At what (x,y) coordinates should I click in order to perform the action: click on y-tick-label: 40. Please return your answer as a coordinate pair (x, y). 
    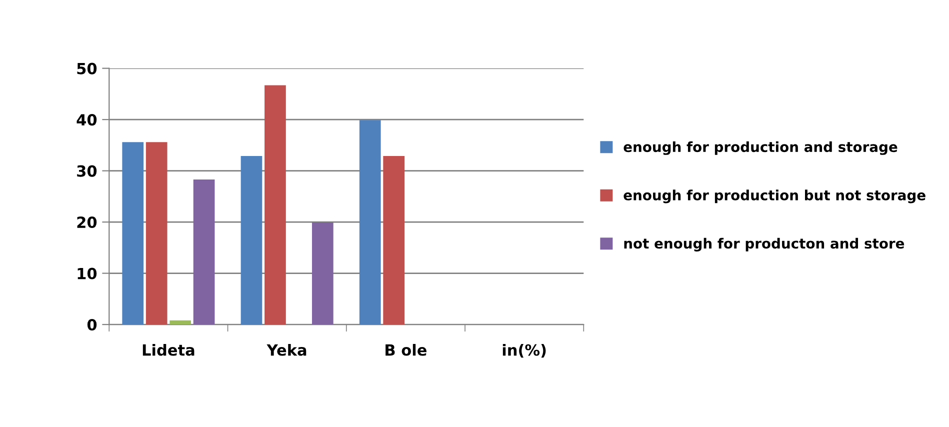
    Looking at the image, I should click on (86, 120).